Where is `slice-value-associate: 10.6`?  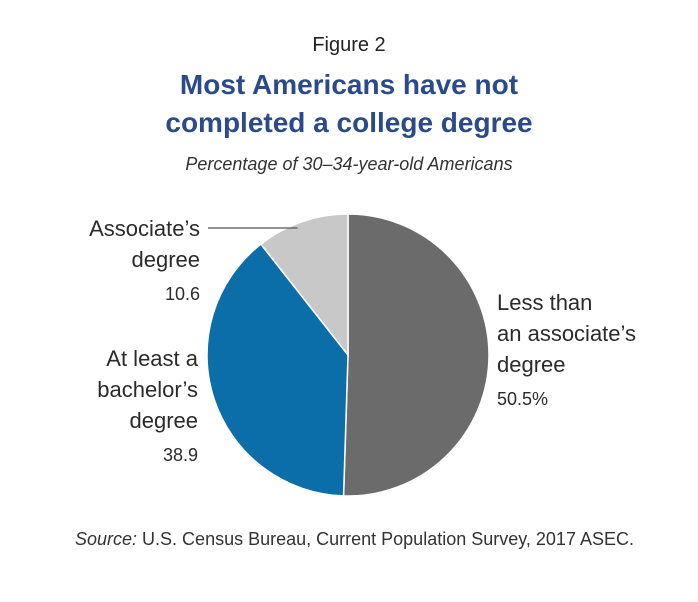 slice-value-associate: 10.6 is located at coordinates (182, 294).